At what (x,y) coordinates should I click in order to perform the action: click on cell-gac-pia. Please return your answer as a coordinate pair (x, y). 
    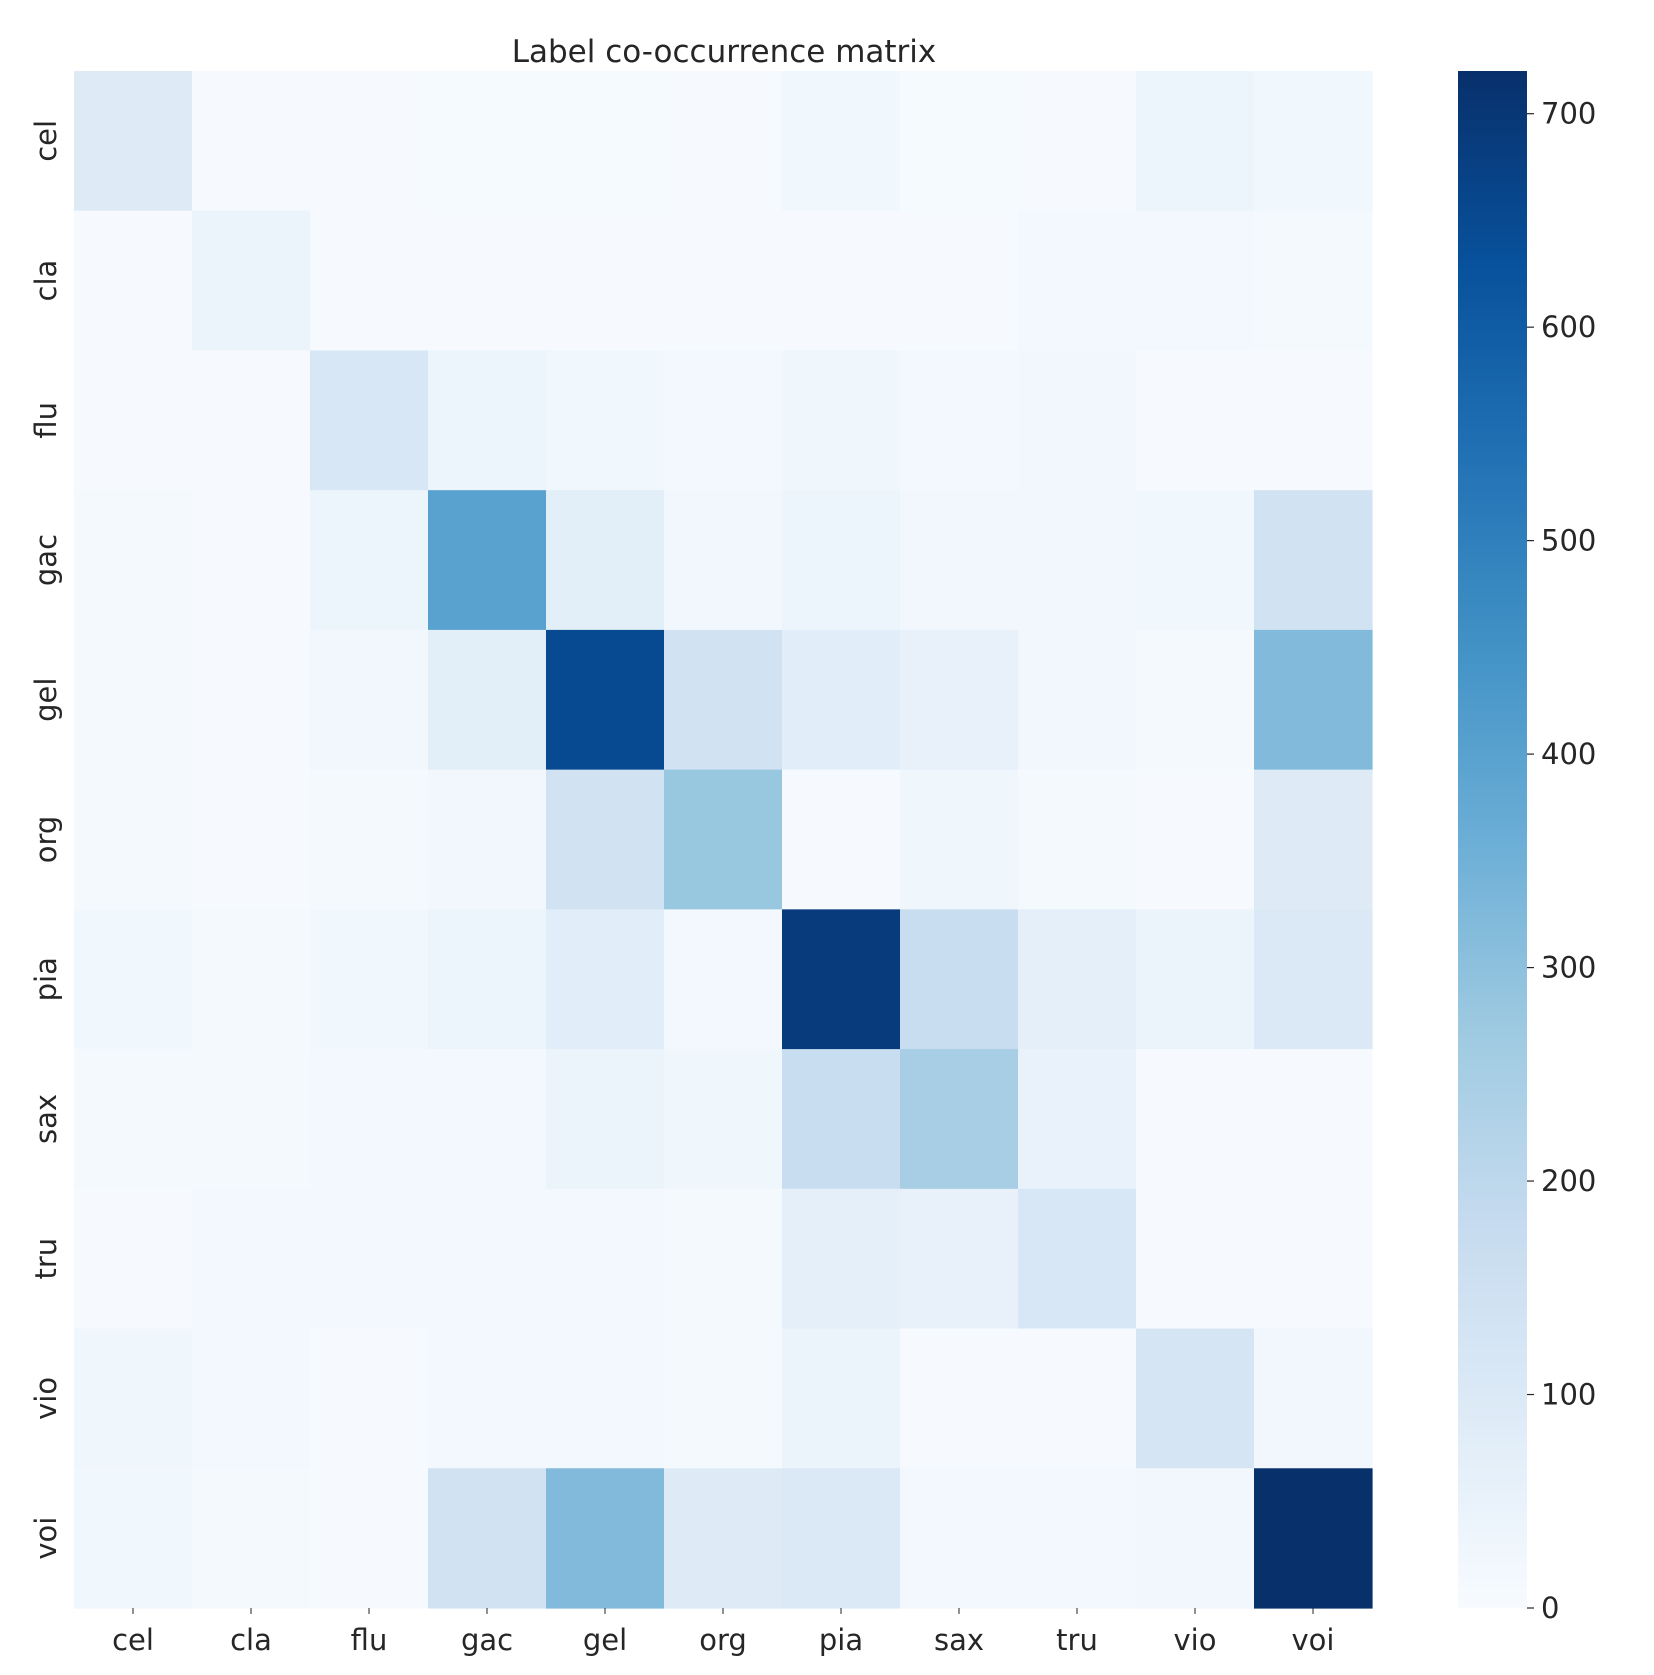
    Looking at the image, I should click on (841, 560).